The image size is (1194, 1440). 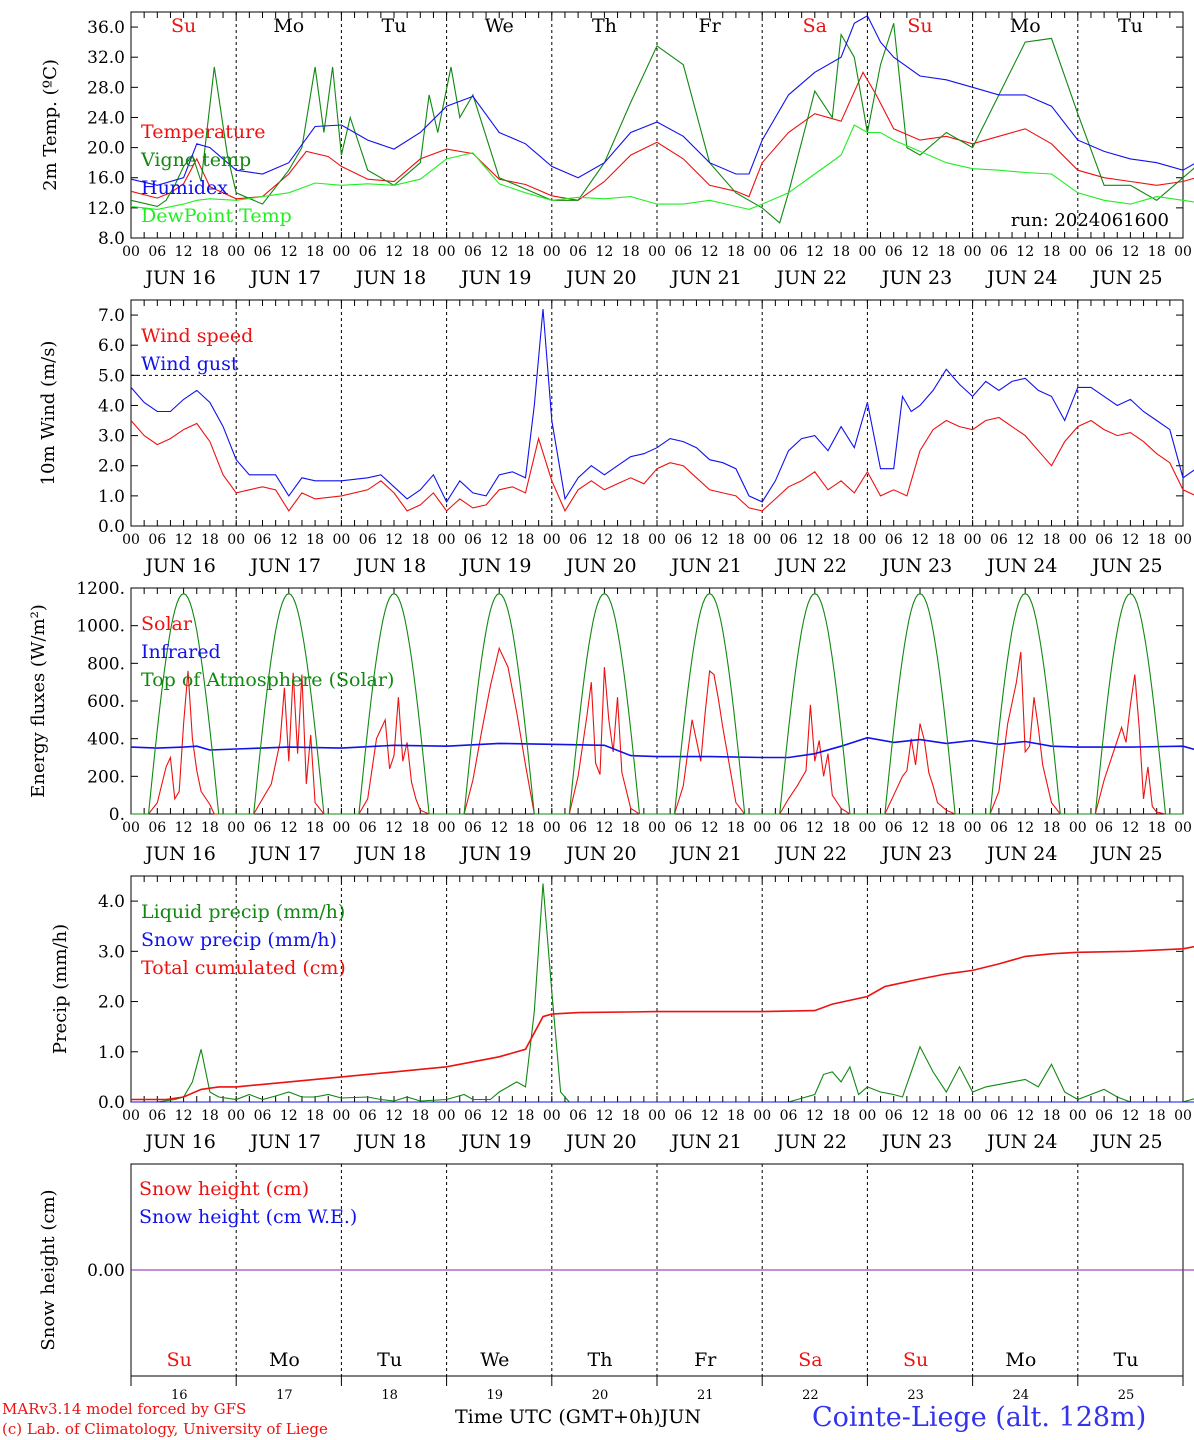 I want to click on legend-temperature: Temperature, so click(x=203, y=132).